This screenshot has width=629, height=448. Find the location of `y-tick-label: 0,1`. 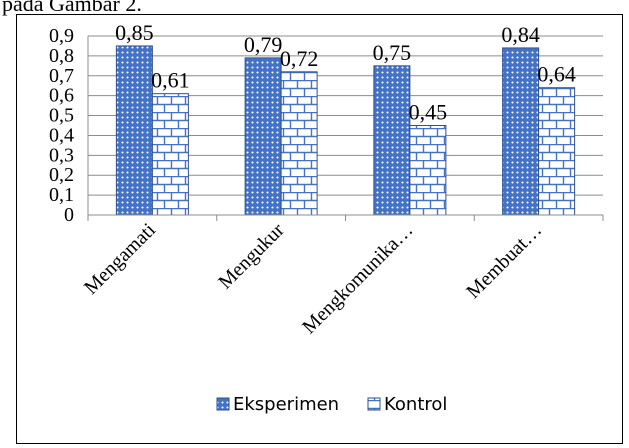

y-tick-label: 0,1 is located at coordinates (61, 195).